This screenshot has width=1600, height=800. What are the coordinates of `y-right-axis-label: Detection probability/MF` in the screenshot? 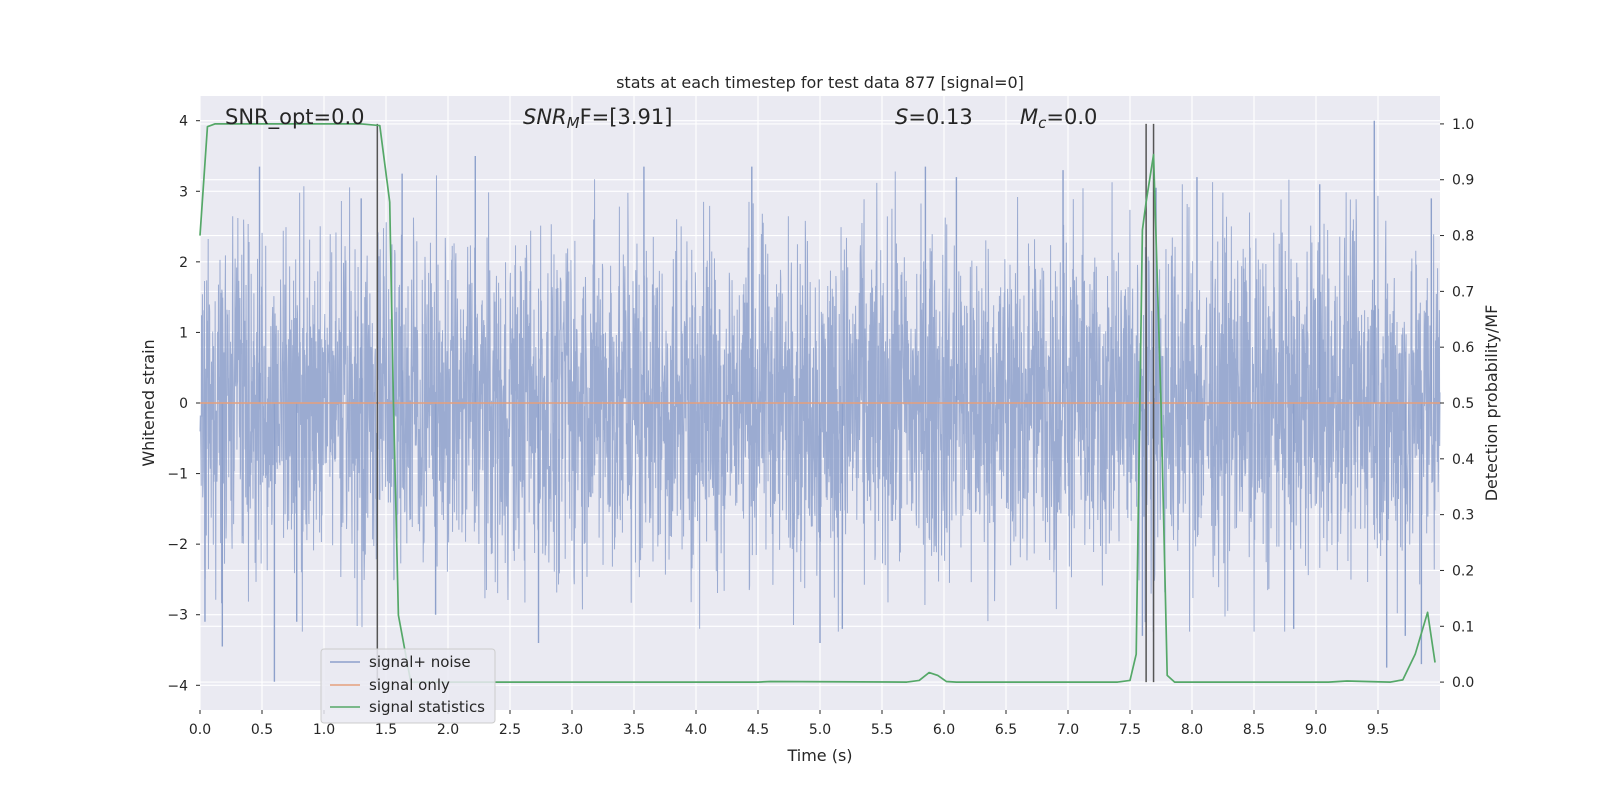 It's located at (1491, 403).